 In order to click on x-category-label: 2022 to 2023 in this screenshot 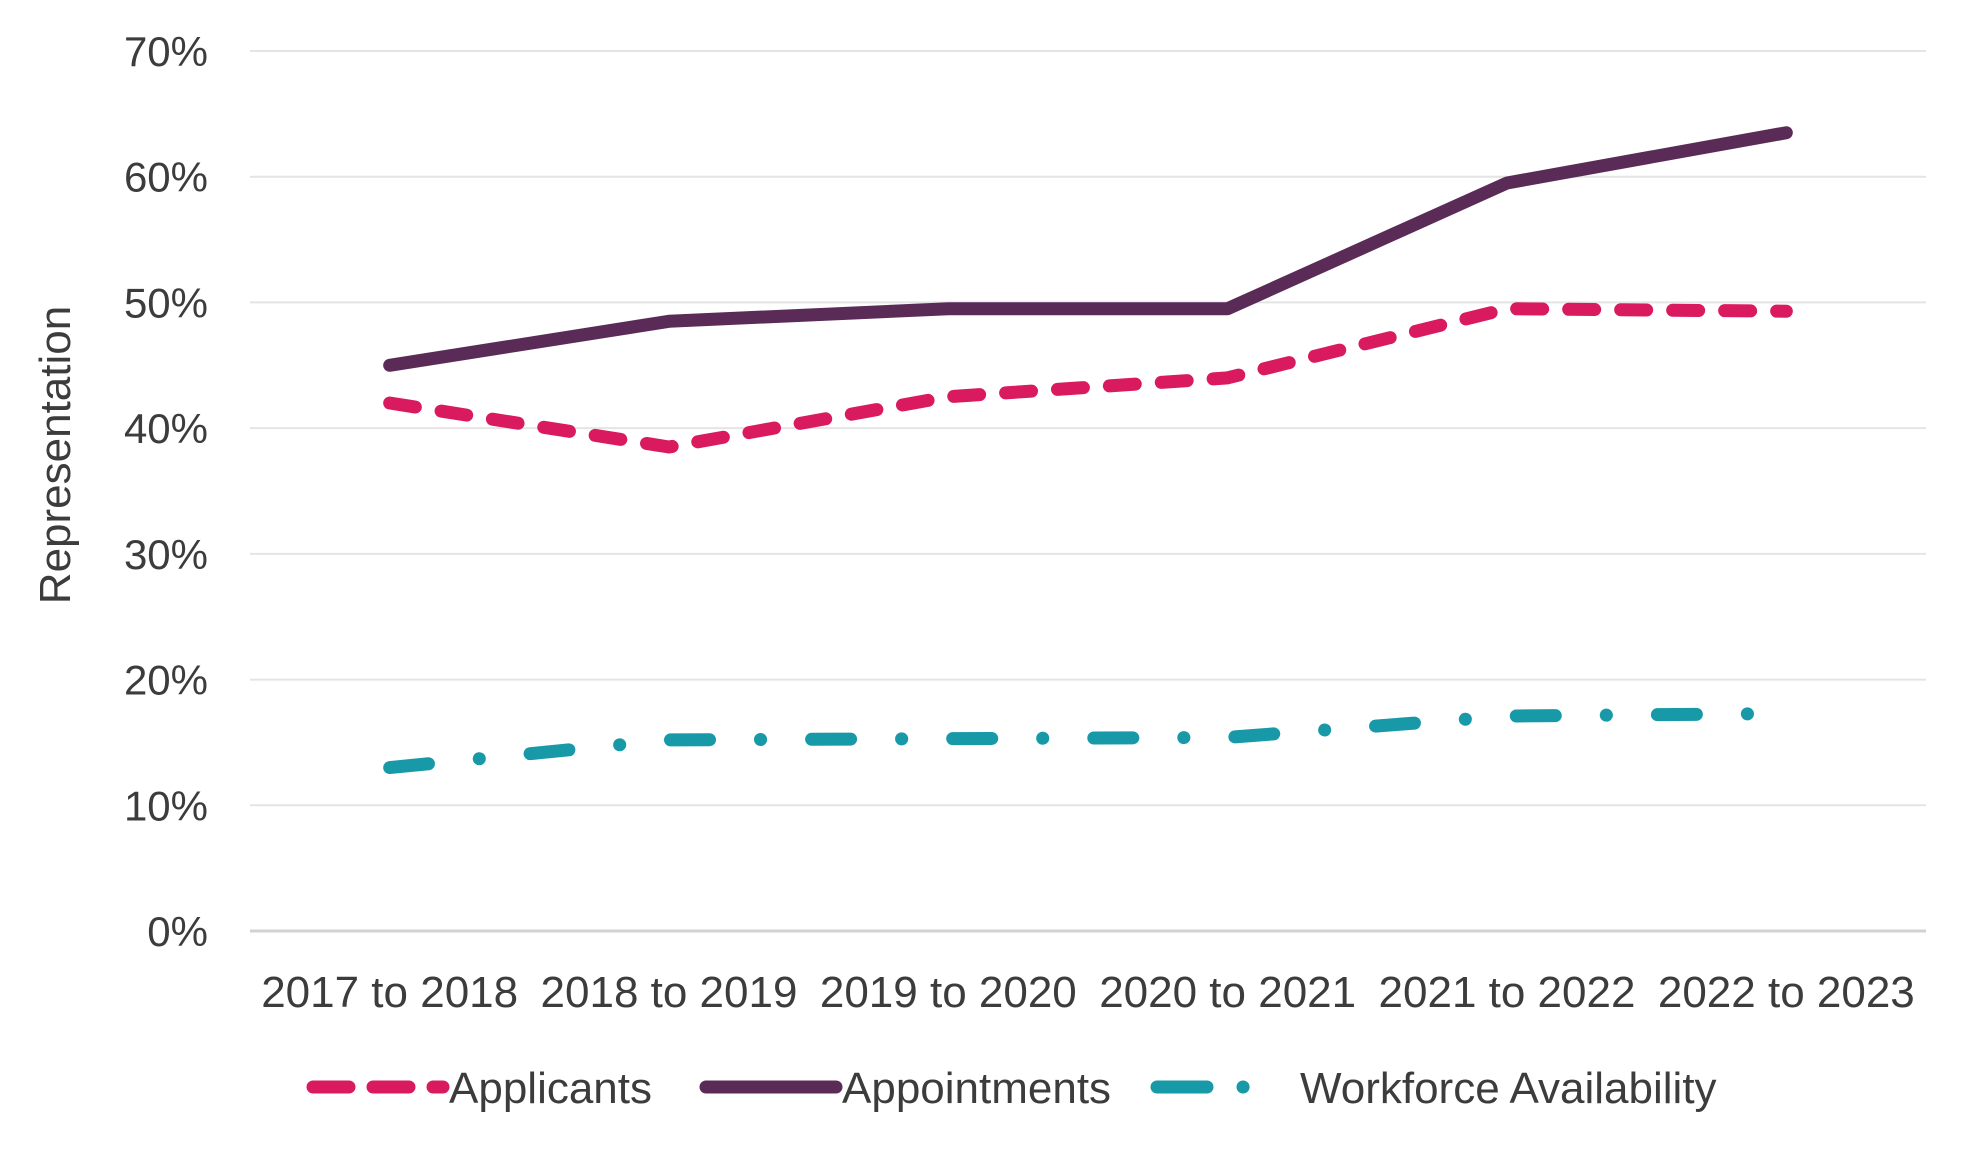, I will do `click(1786, 992)`.